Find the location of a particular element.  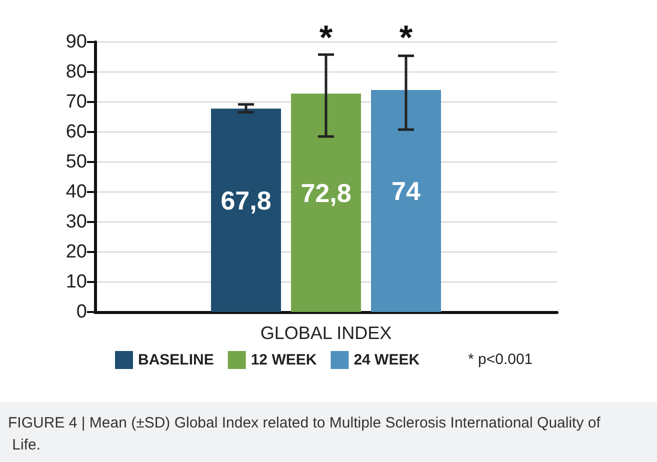

y-tick-label: 50 is located at coordinates (76, 162).